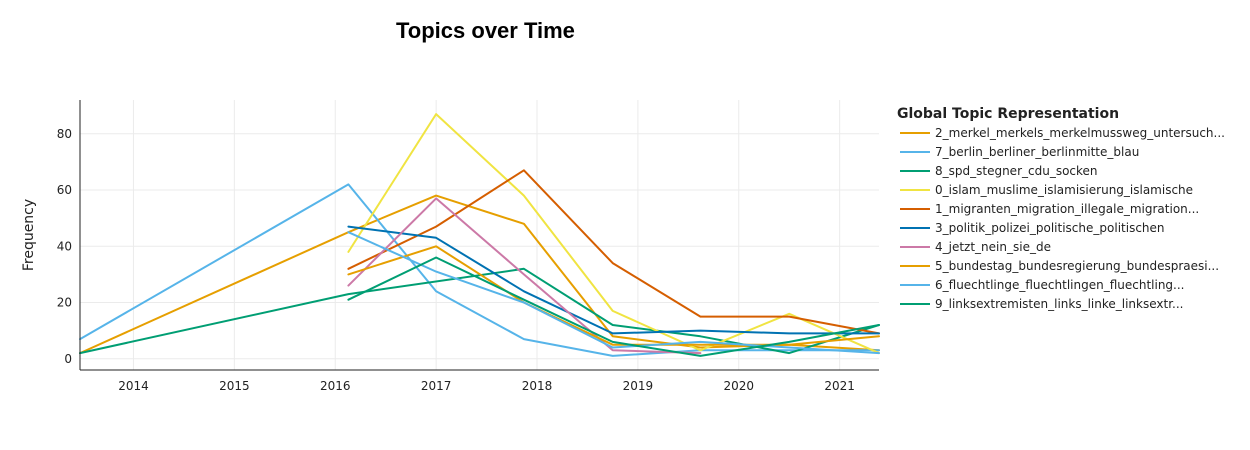  I want to click on y-tick-label: 0, so click(68, 359).